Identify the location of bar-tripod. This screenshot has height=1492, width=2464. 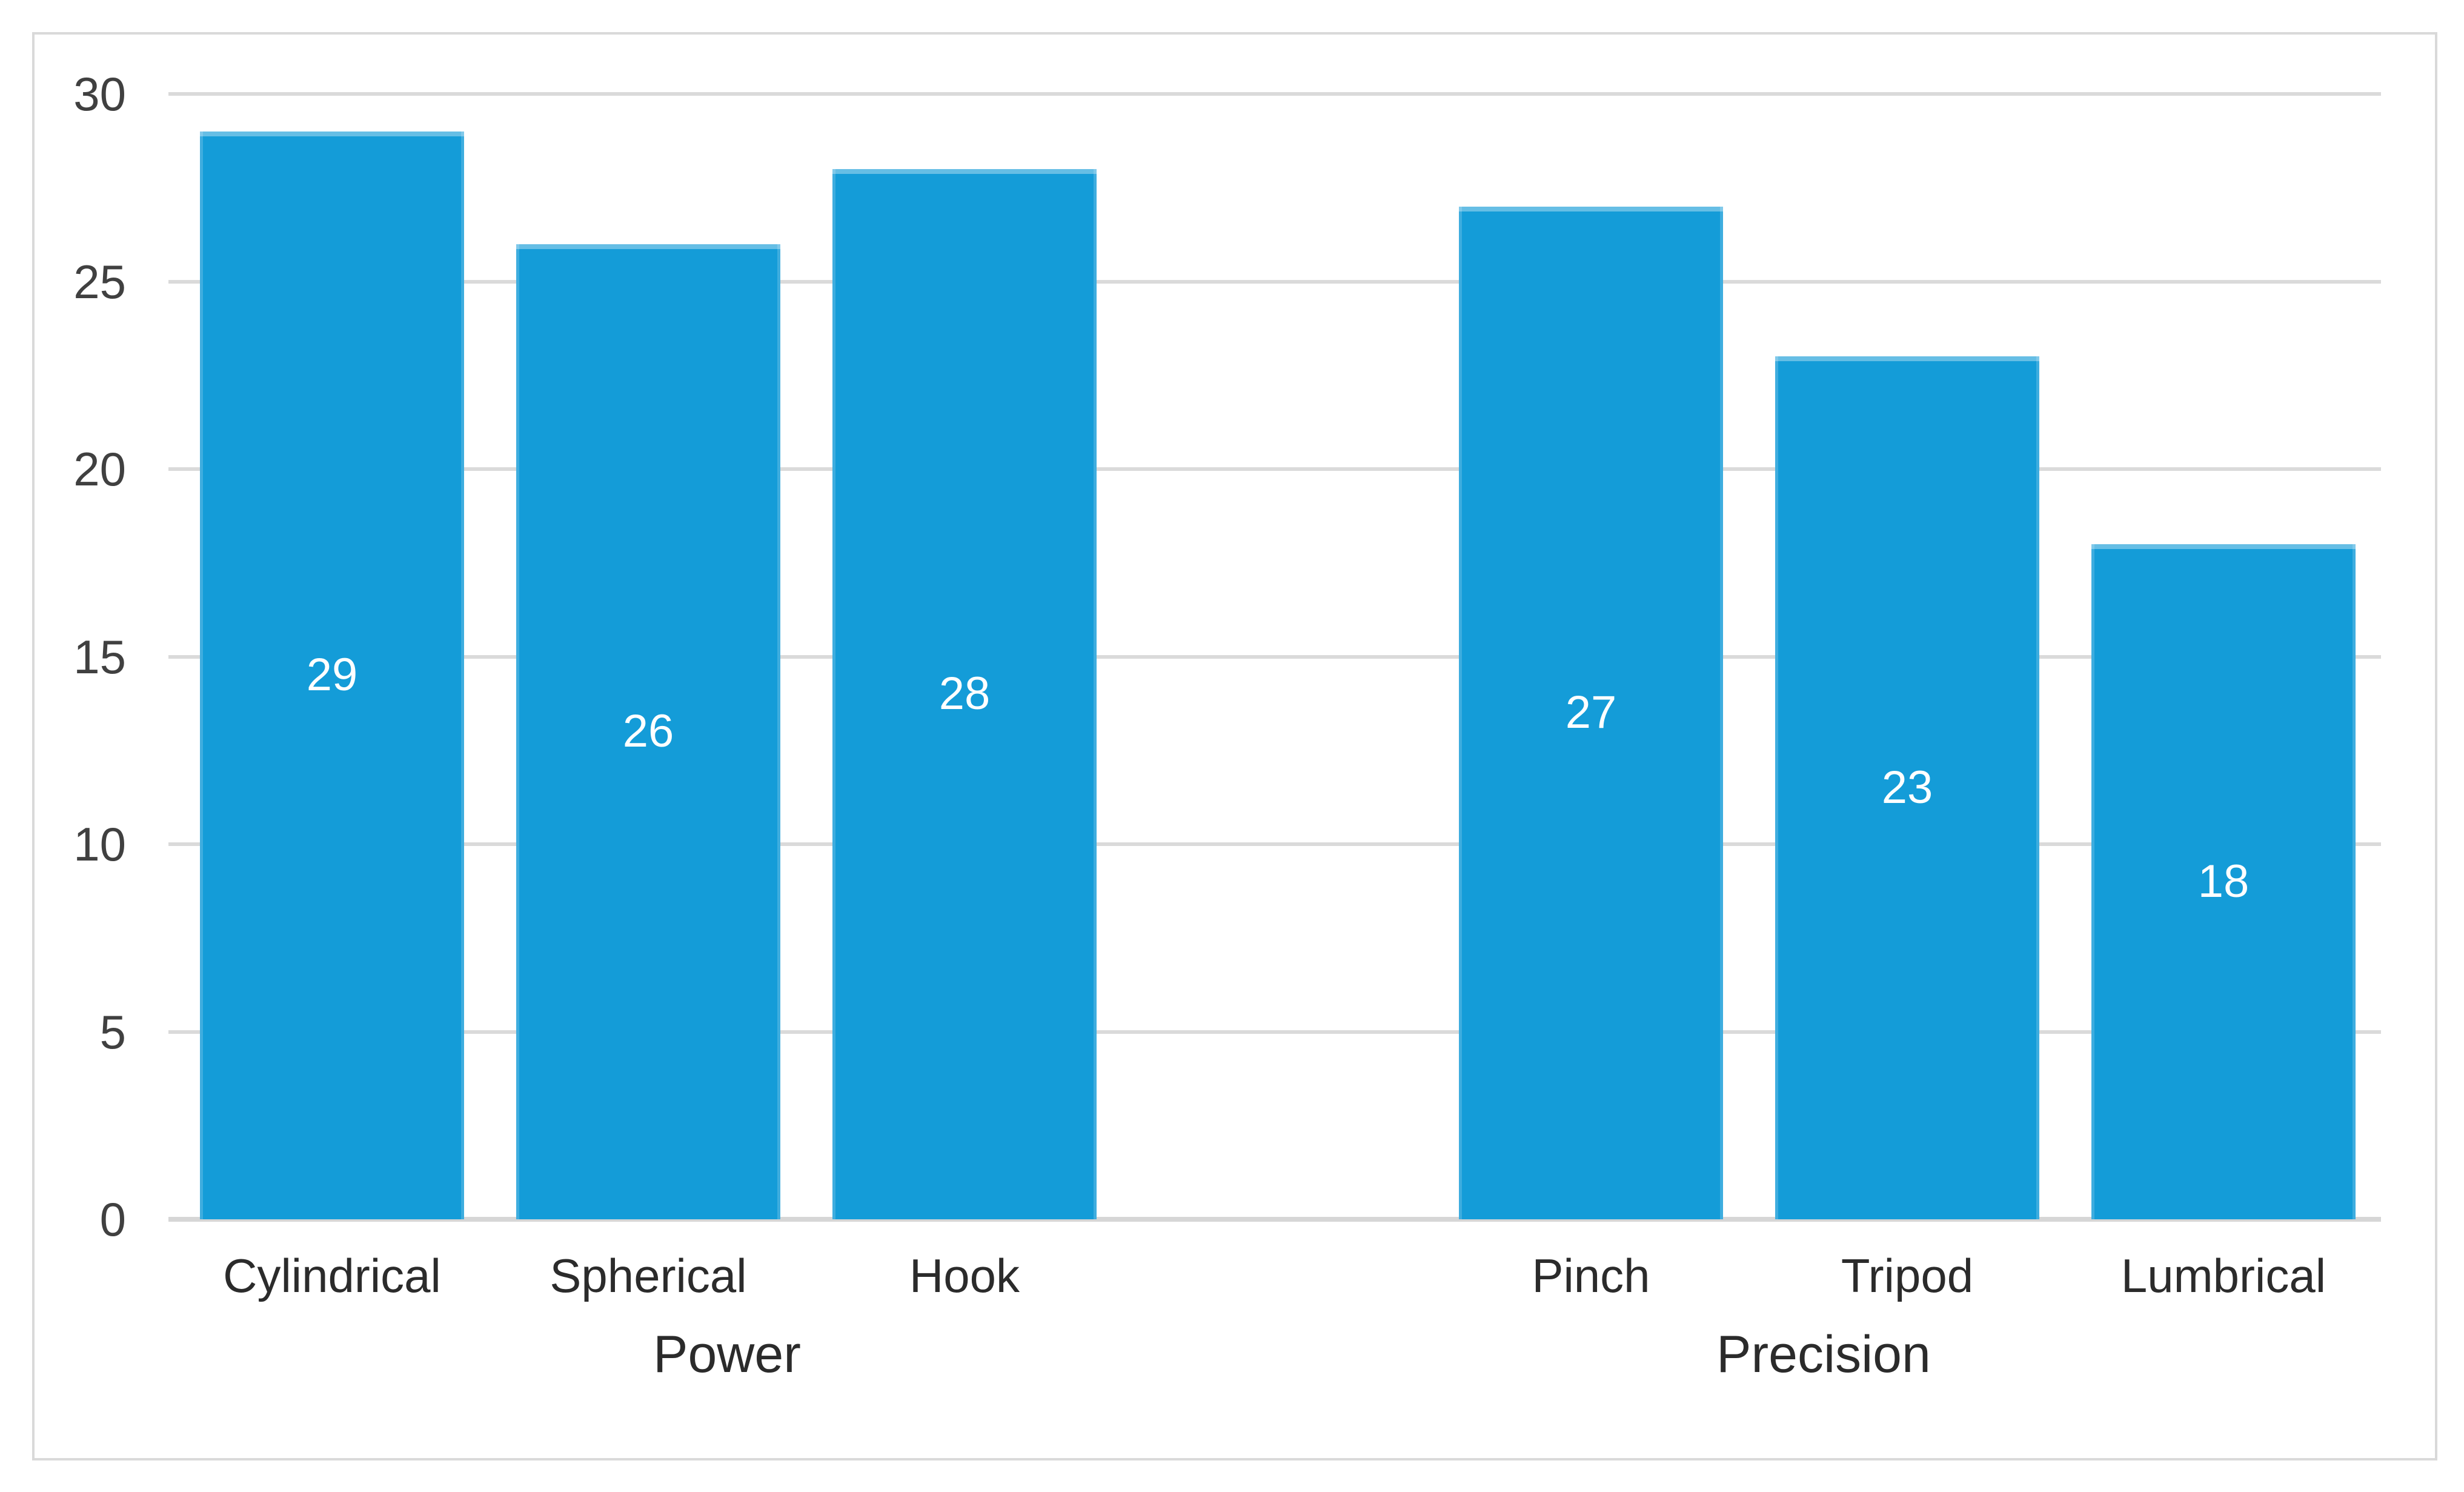
(1907, 787).